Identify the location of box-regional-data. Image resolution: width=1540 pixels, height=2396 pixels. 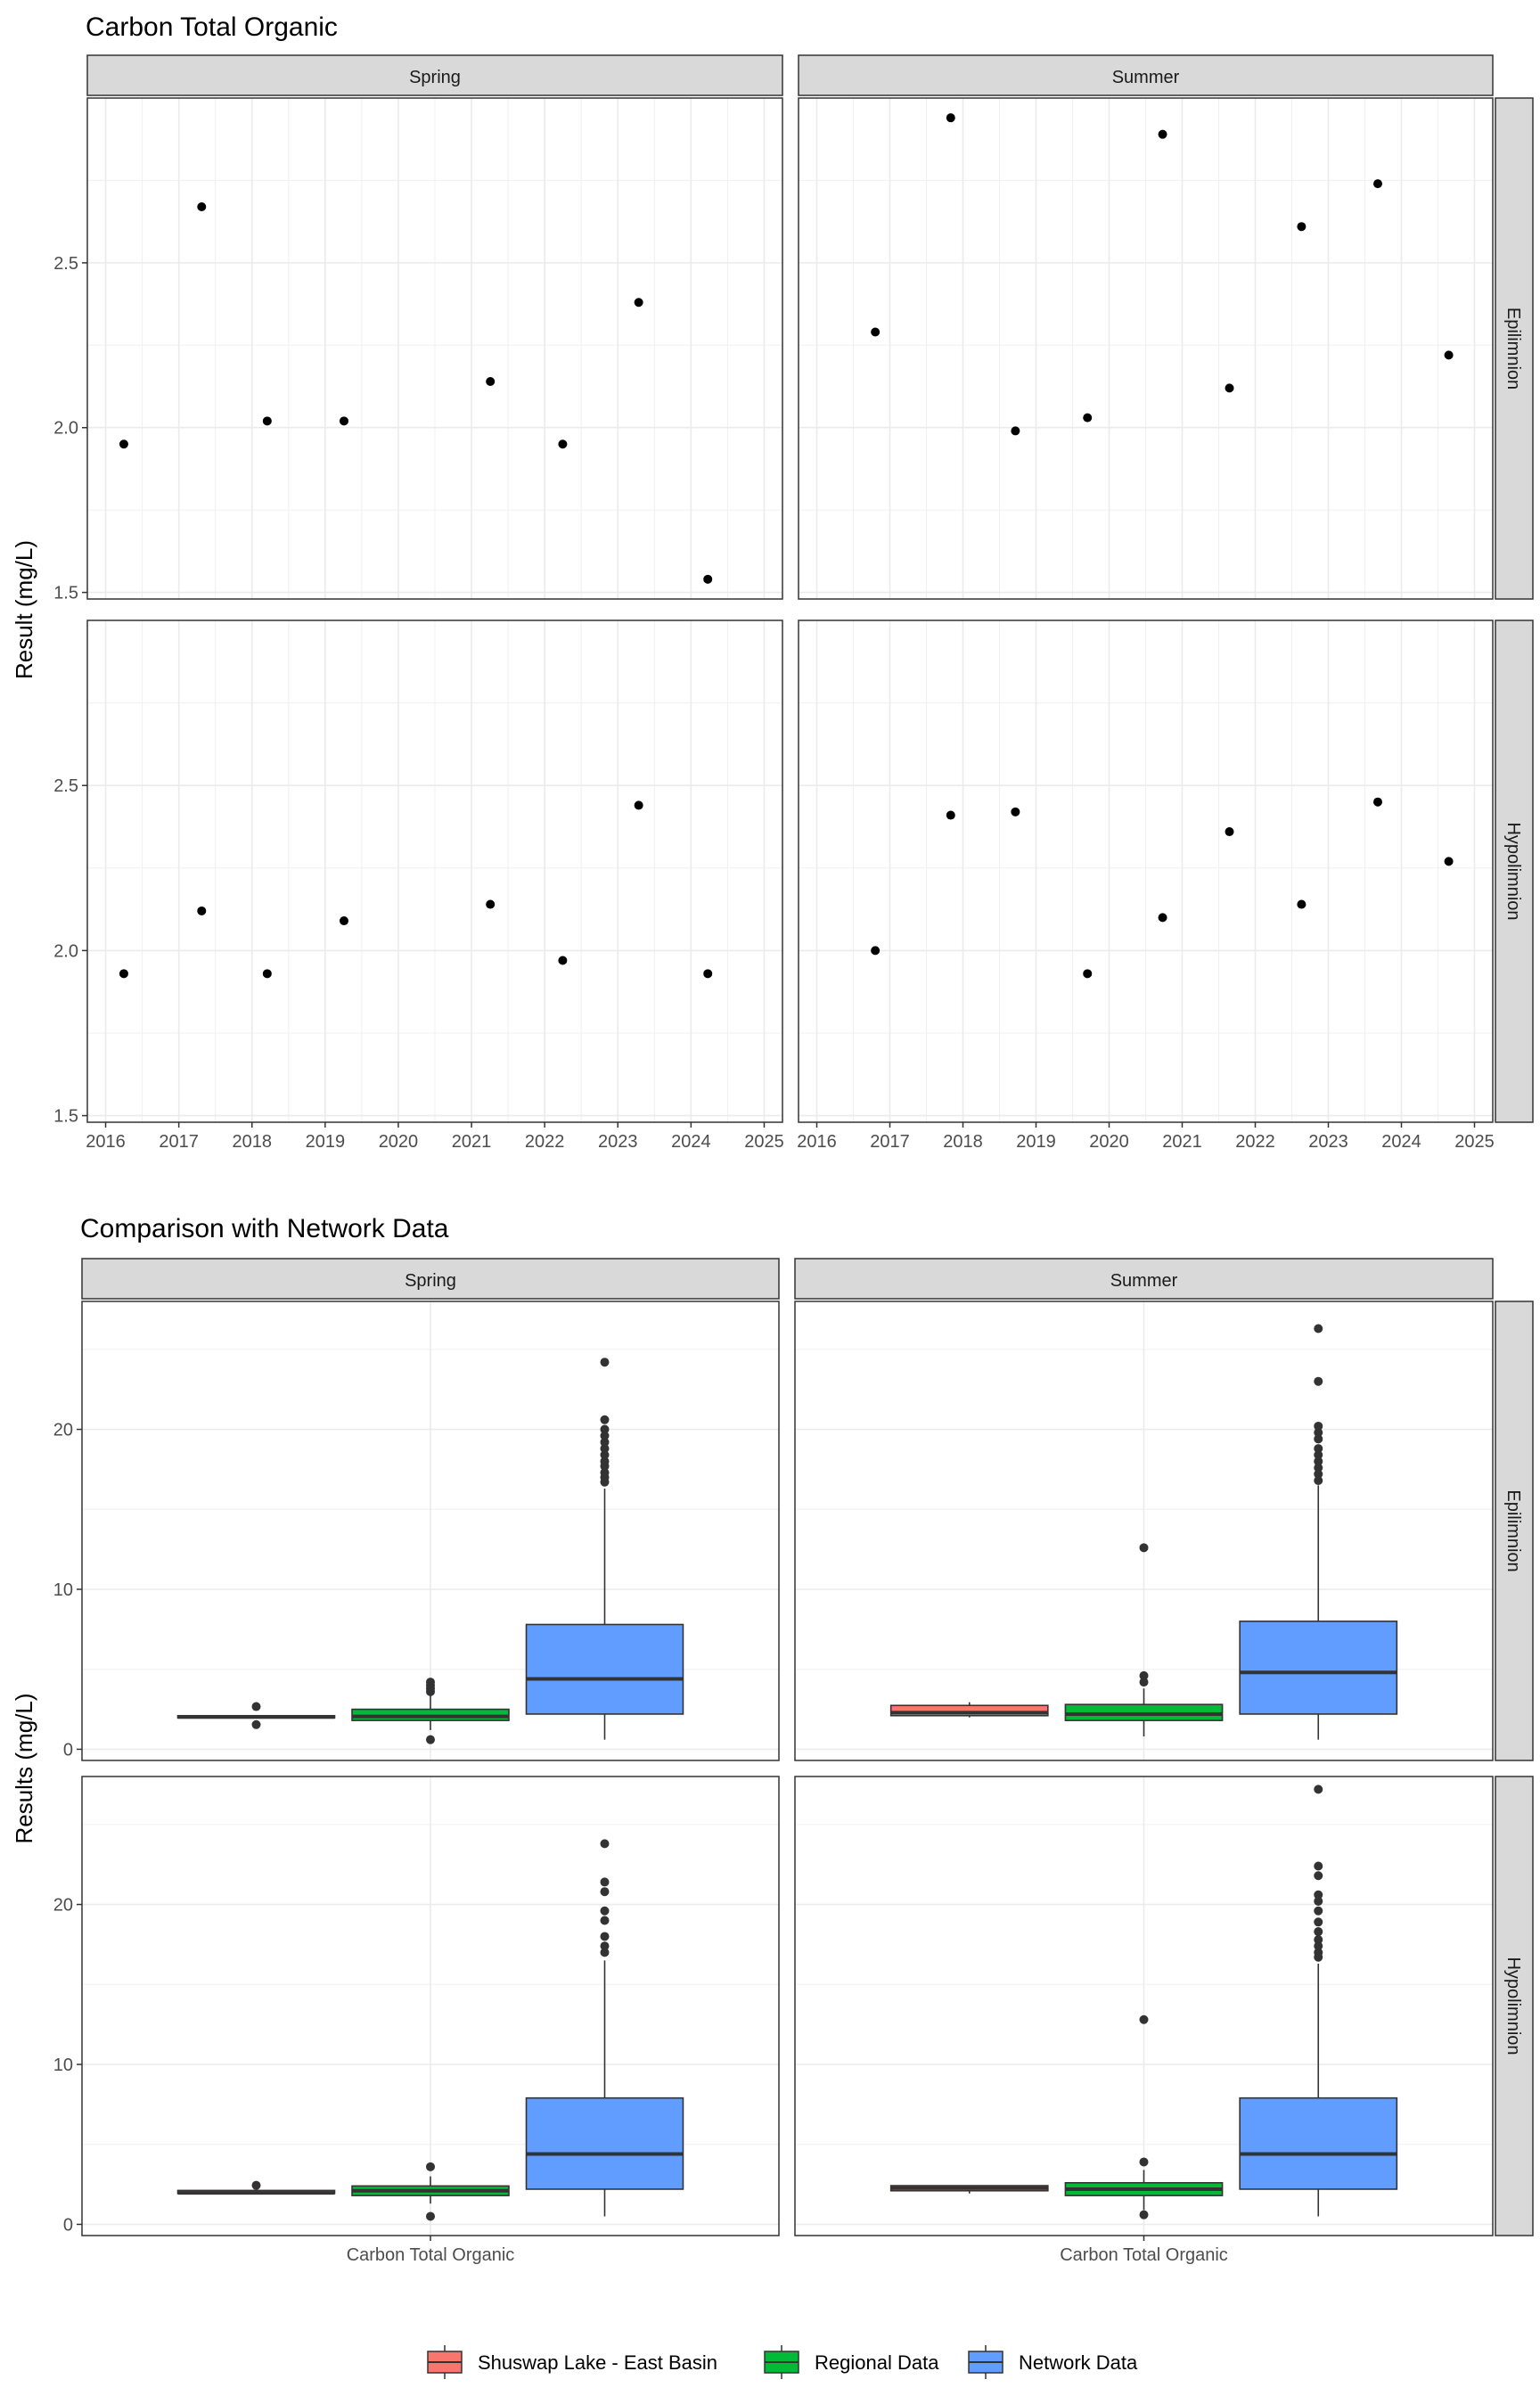
(430, 2191).